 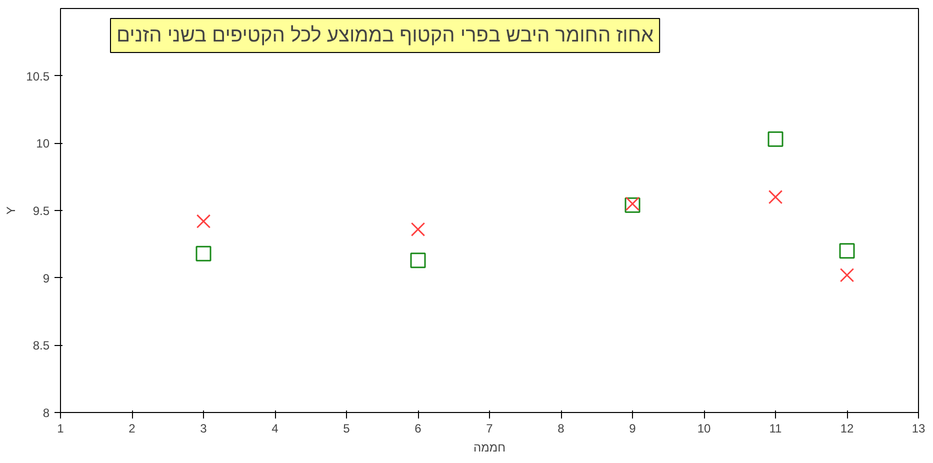 I want to click on x-tick-label: 9, so click(x=632, y=429).